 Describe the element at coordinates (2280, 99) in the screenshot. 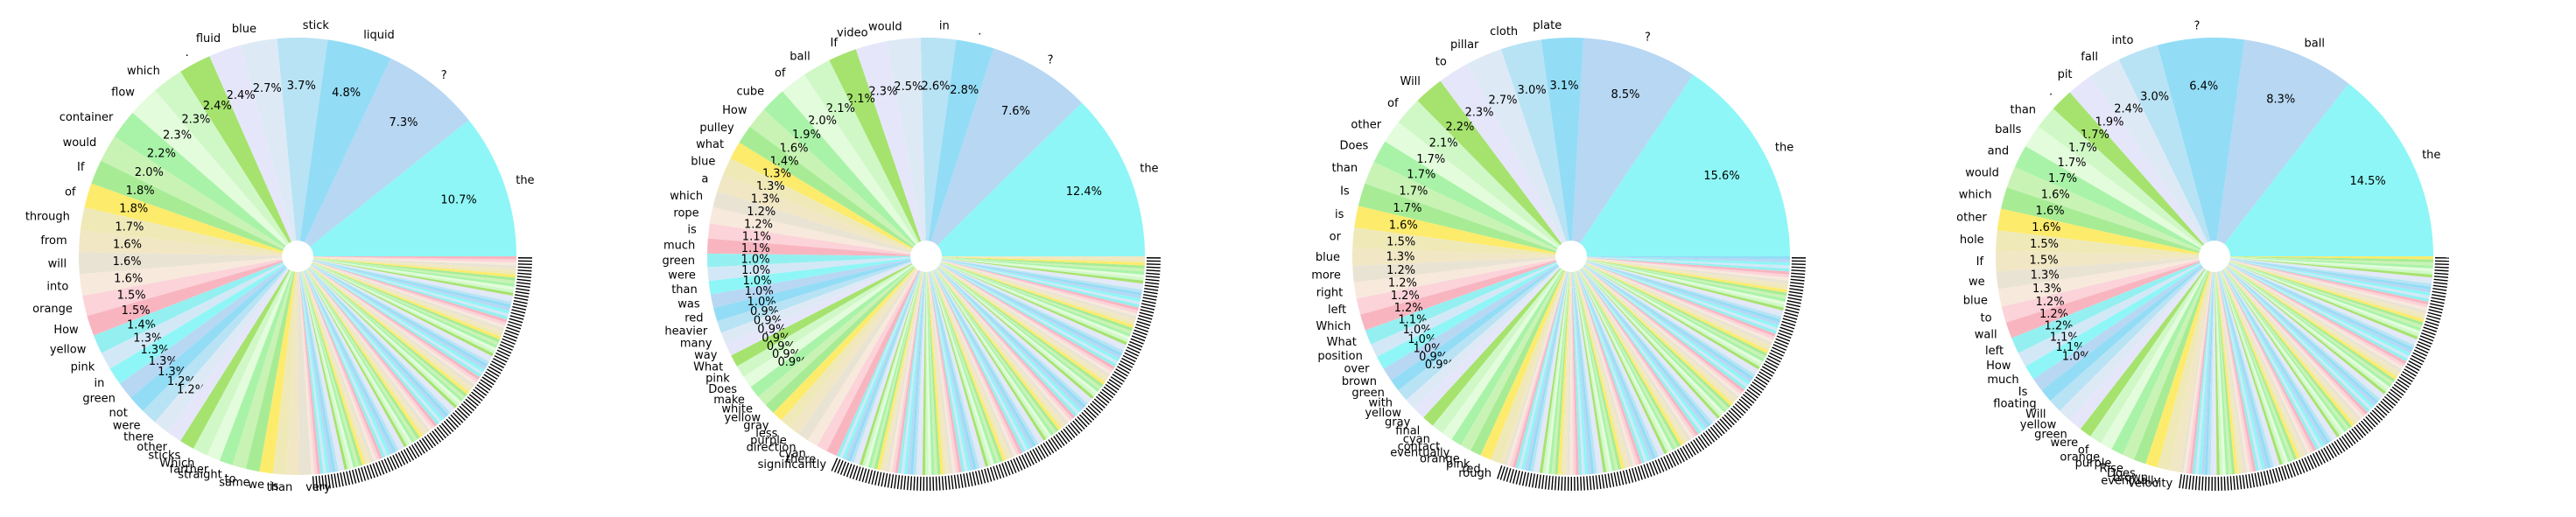

I see `pie-value-label: 8.3%` at that location.